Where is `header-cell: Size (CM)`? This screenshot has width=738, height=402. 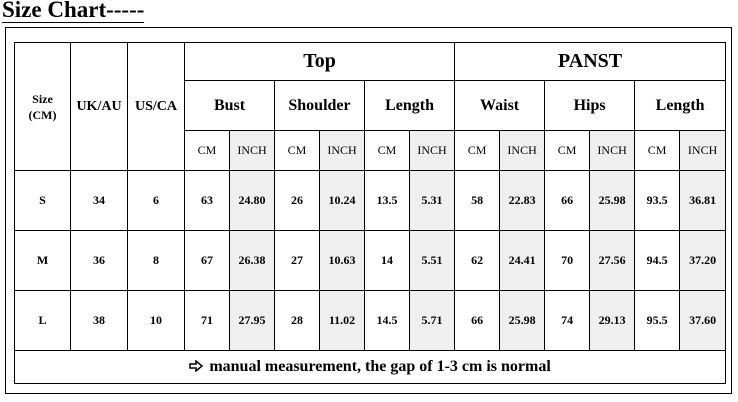 header-cell: Size (CM) is located at coordinates (42, 106).